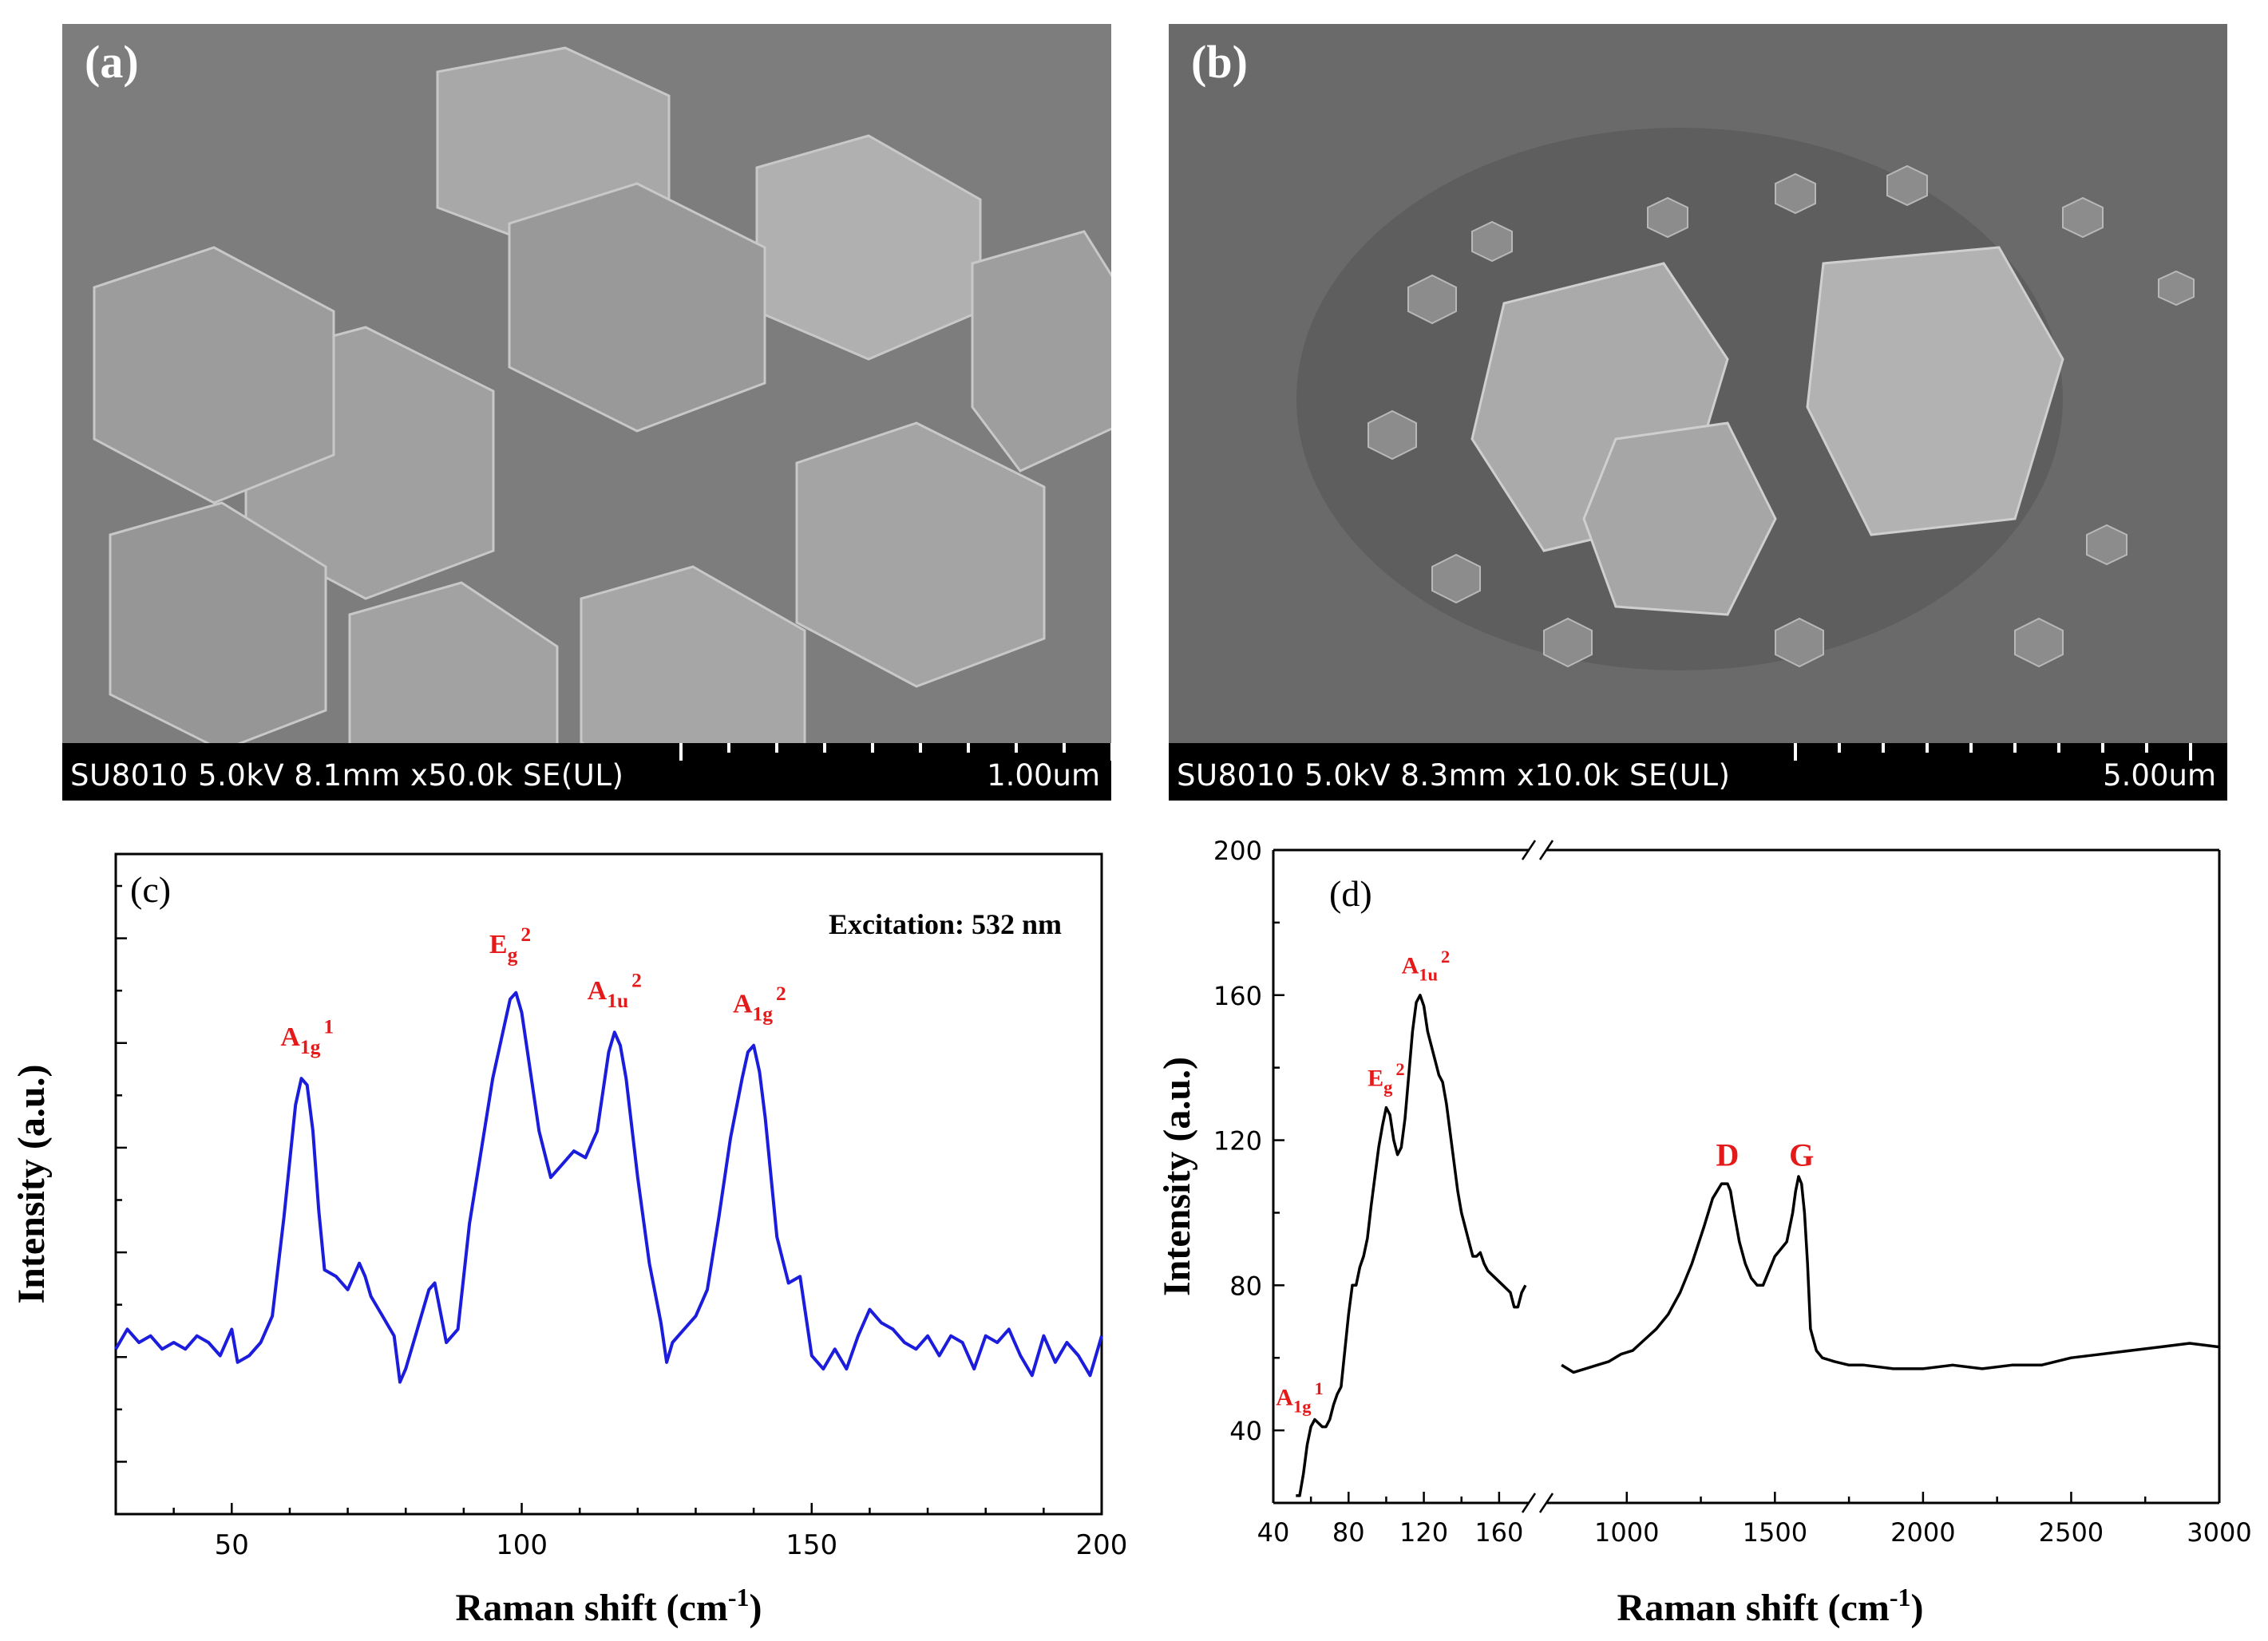 This screenshot has height=1641, width=2268. What do you see at coordinates (1102, 1545) in the screenshot?
I see `x-tick-label: 200` at bounding box center [1102, 1545].